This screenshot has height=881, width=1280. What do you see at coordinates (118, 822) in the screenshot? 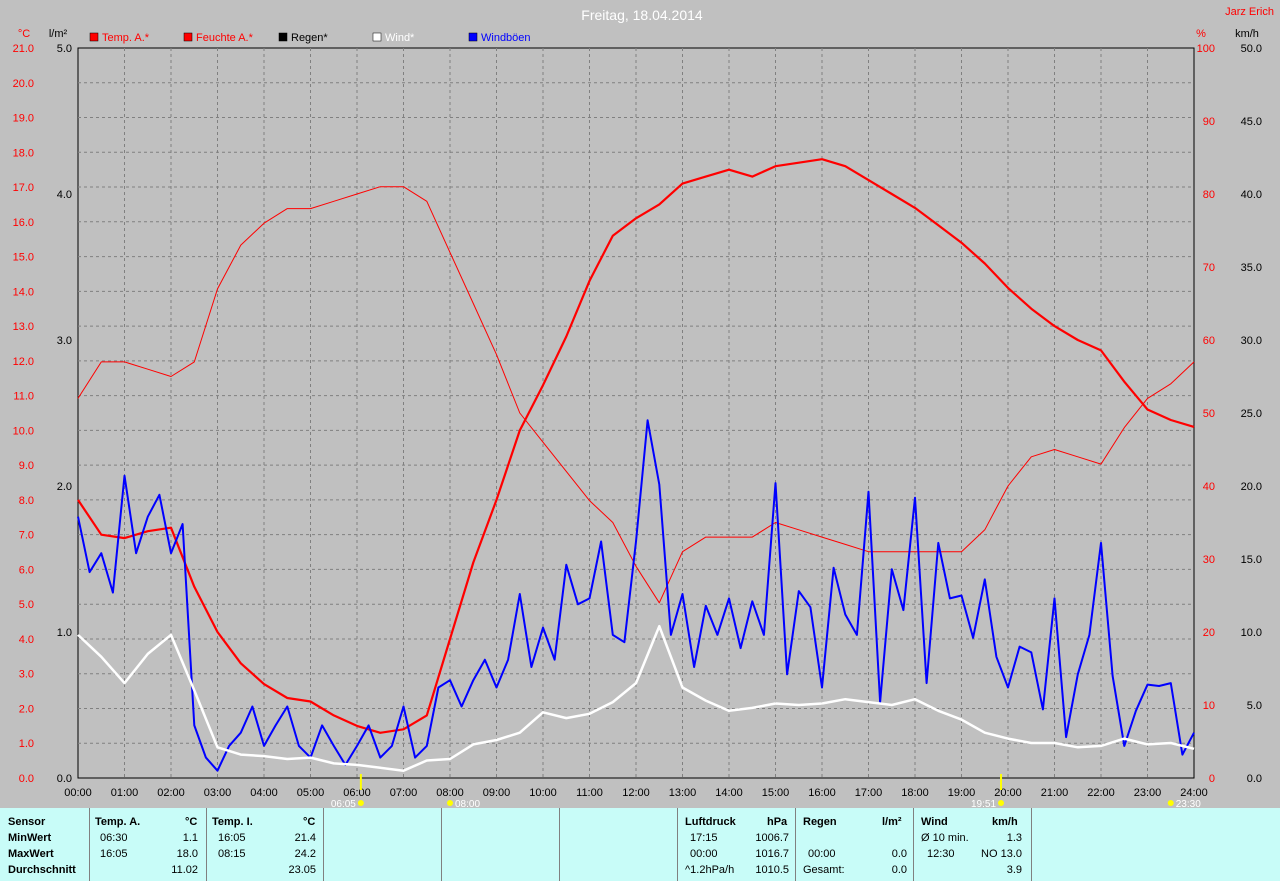
I see `temp-a-header: Temp. A.` at bounding box center [118, 822].